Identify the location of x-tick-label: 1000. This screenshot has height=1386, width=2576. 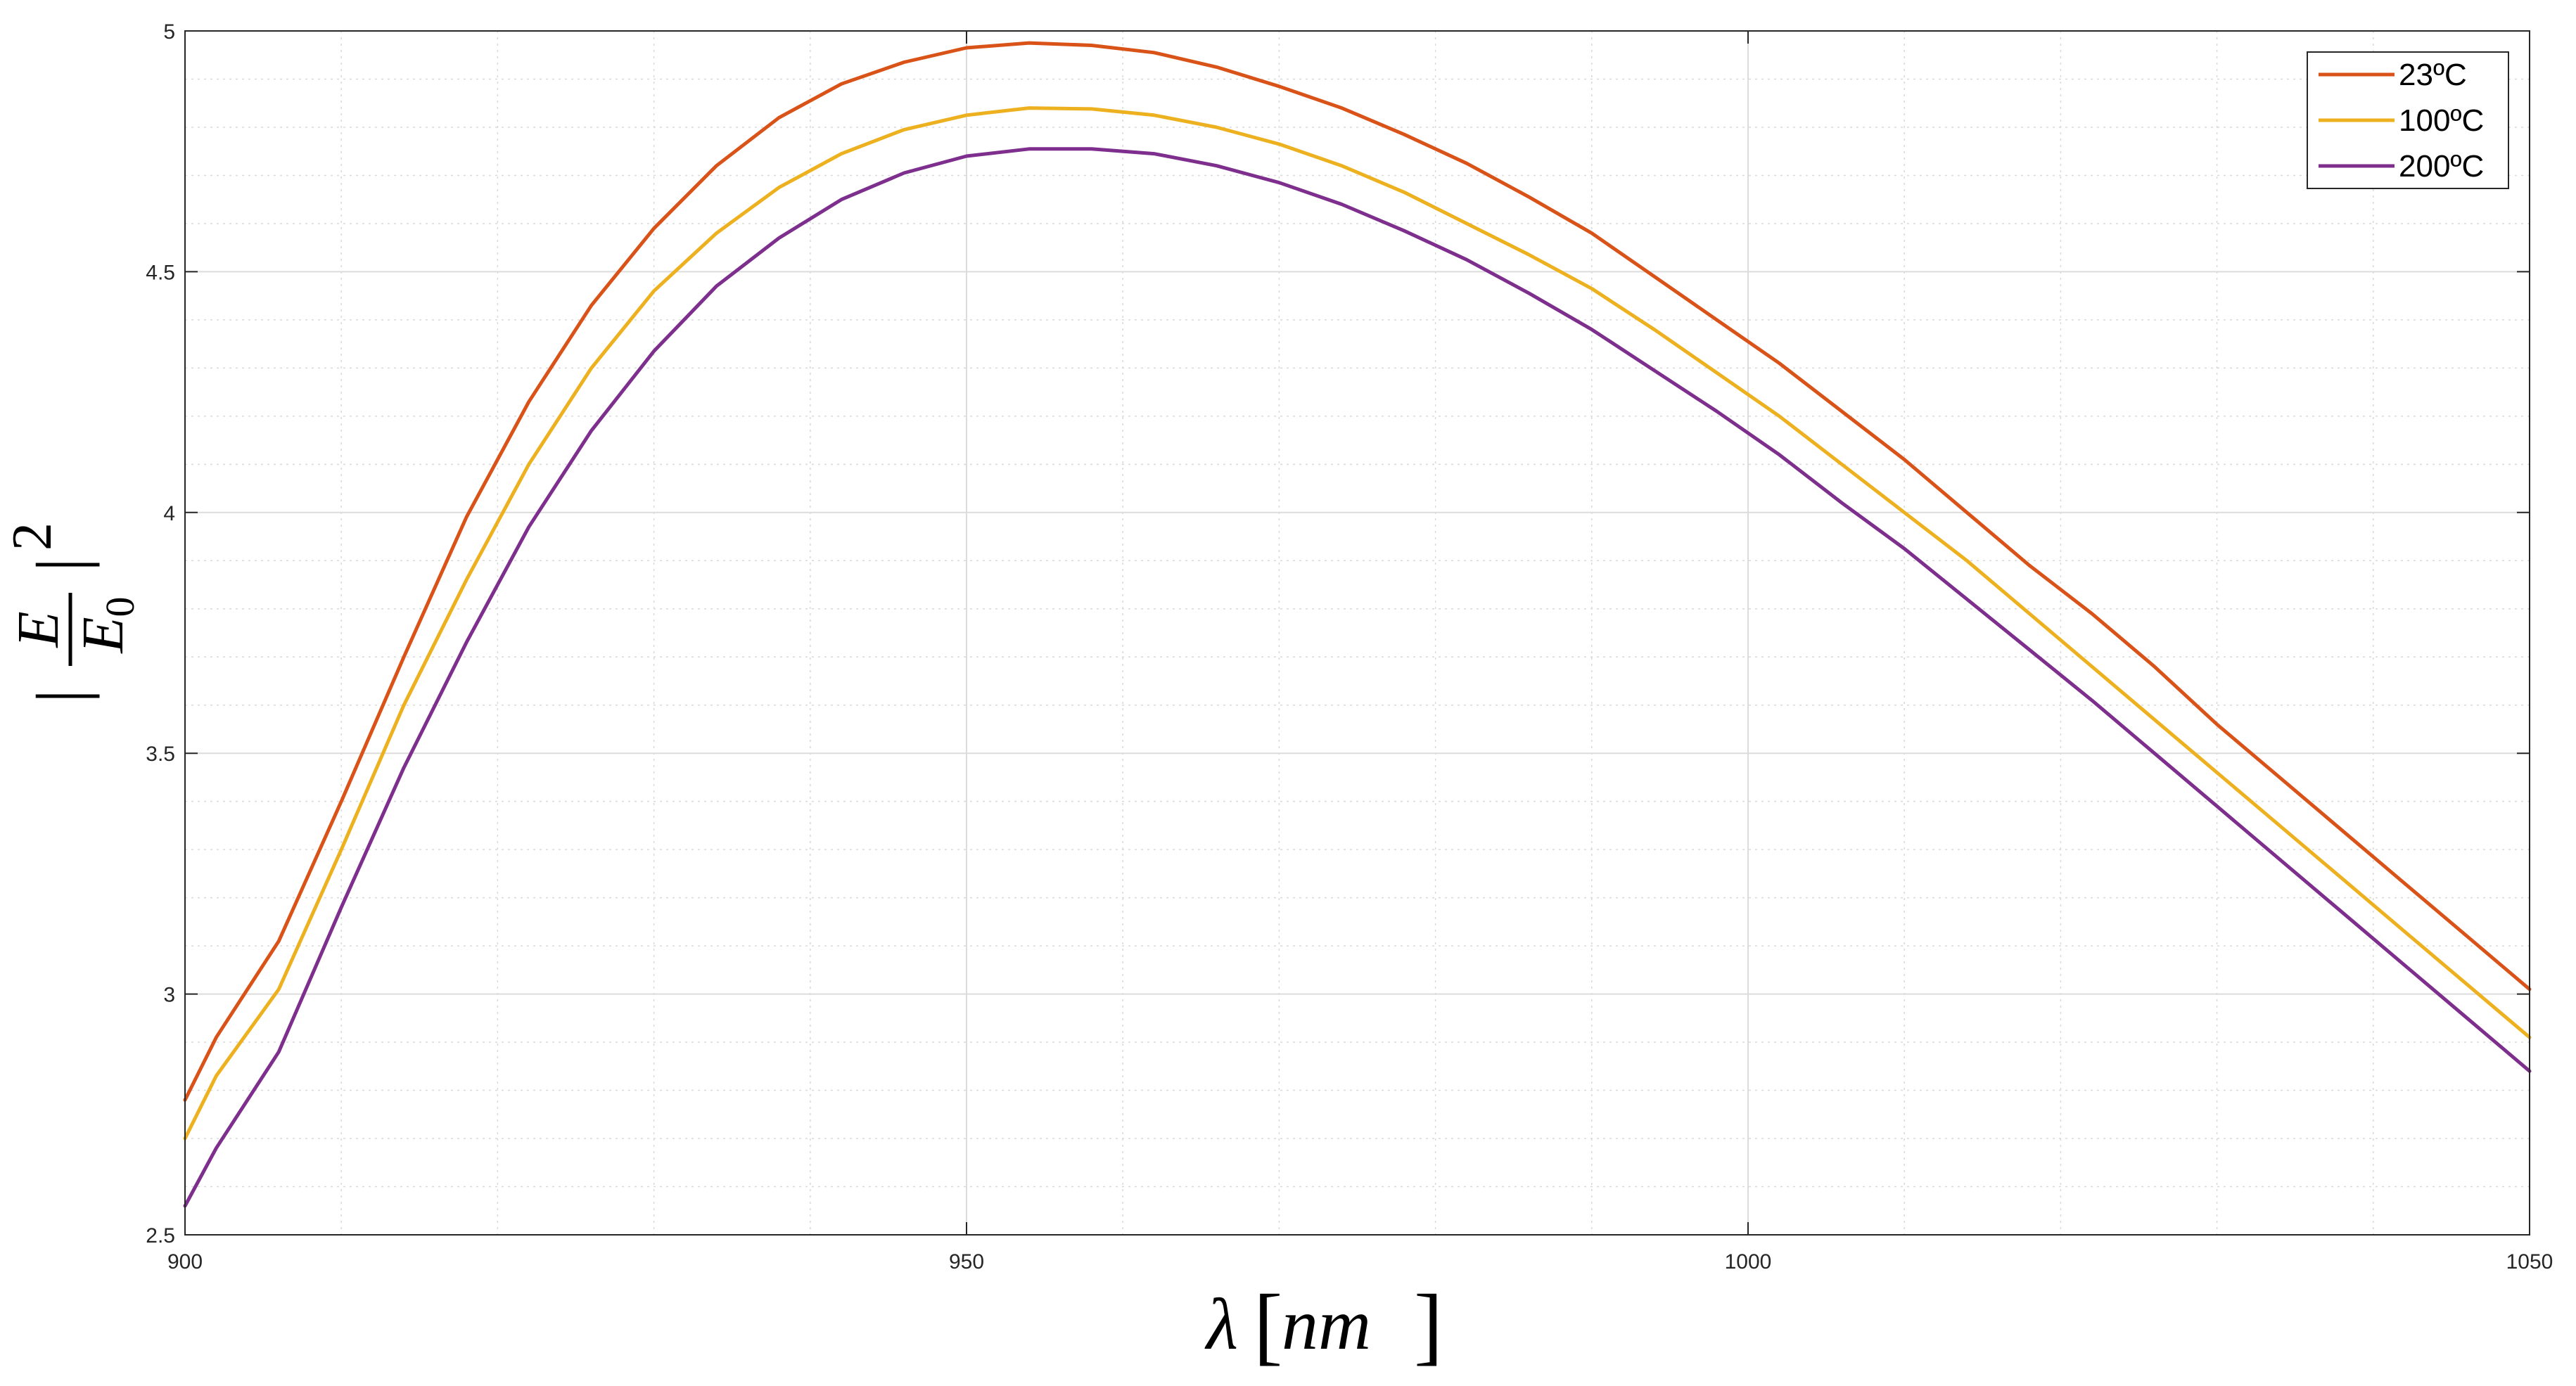
(1748, 1261).